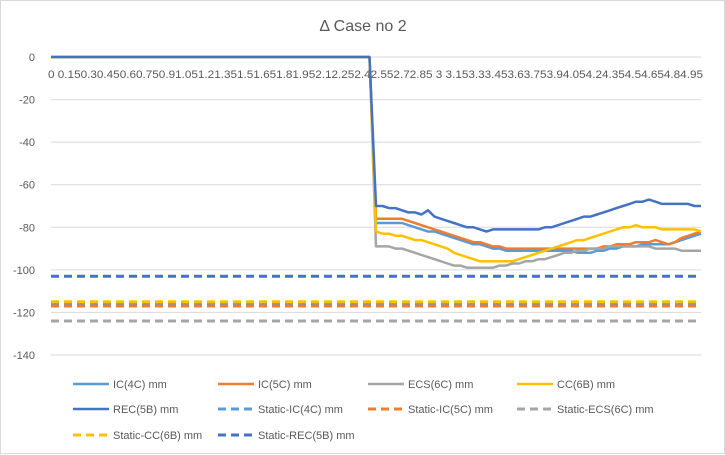 This screenshot has width=725, height=455. I want to click on legend-label-ic-4c-mm: IC(4C) mm, so click(140, 385).